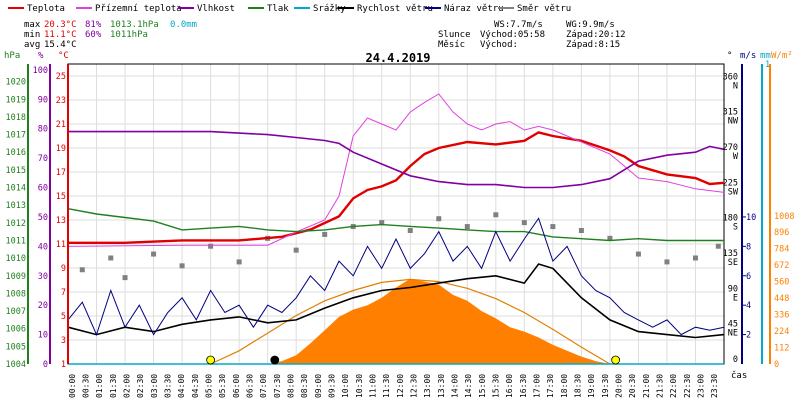  Describe the element at coordinates (454, 35) in the screenshot. I see `stat-sun-label: Slunce` at that location.